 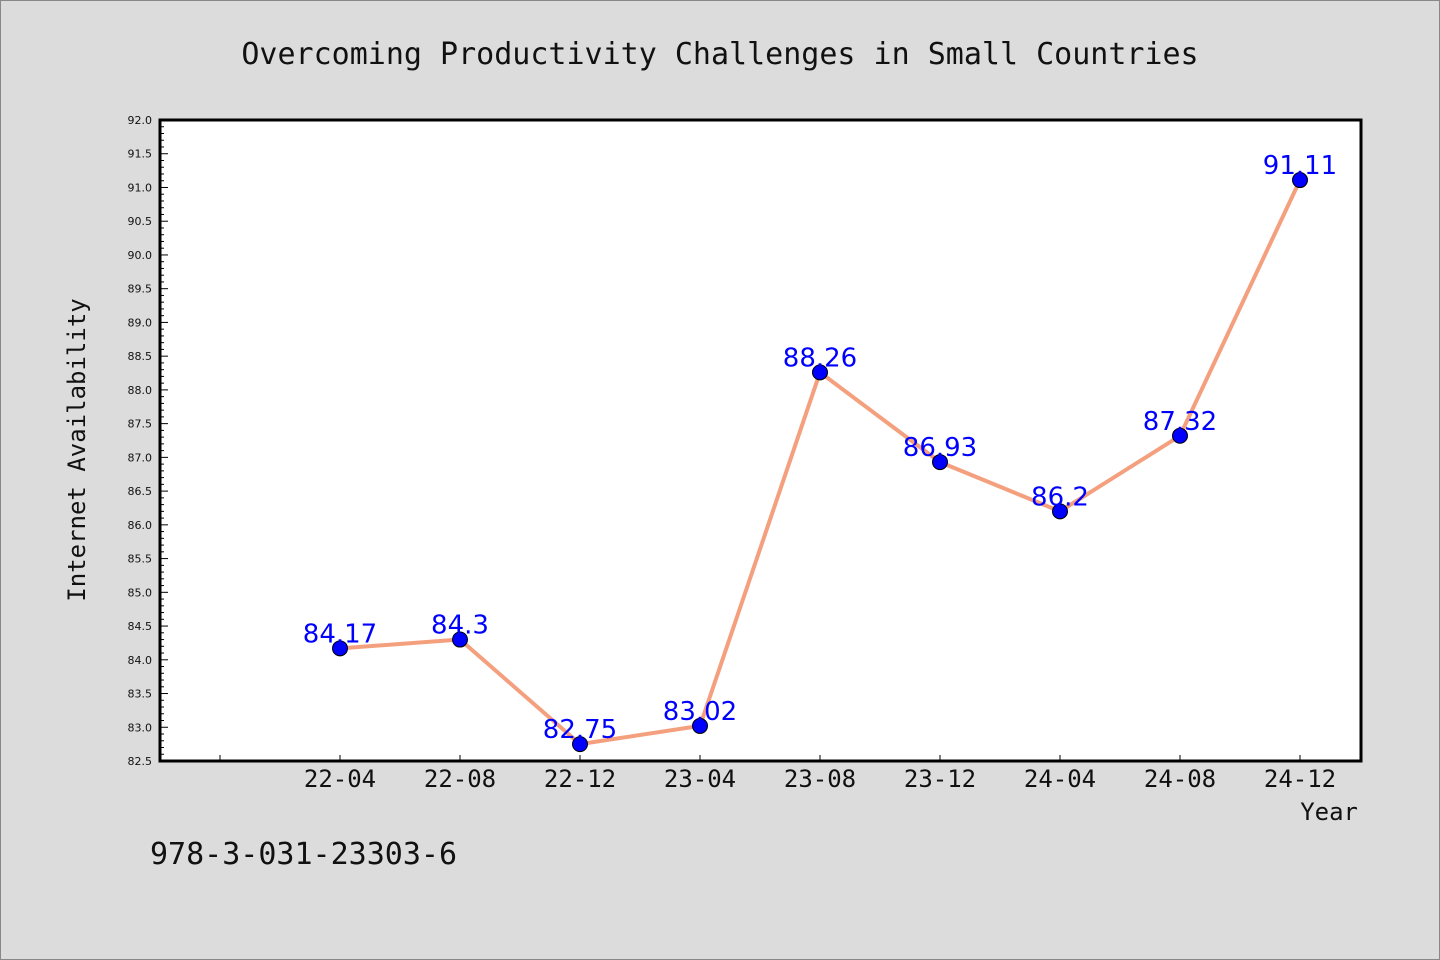 What do you see at coordinates (140, 289) in the screenshot?
I see `y-tick-label: 89.5` at bounding box center [140, 289].